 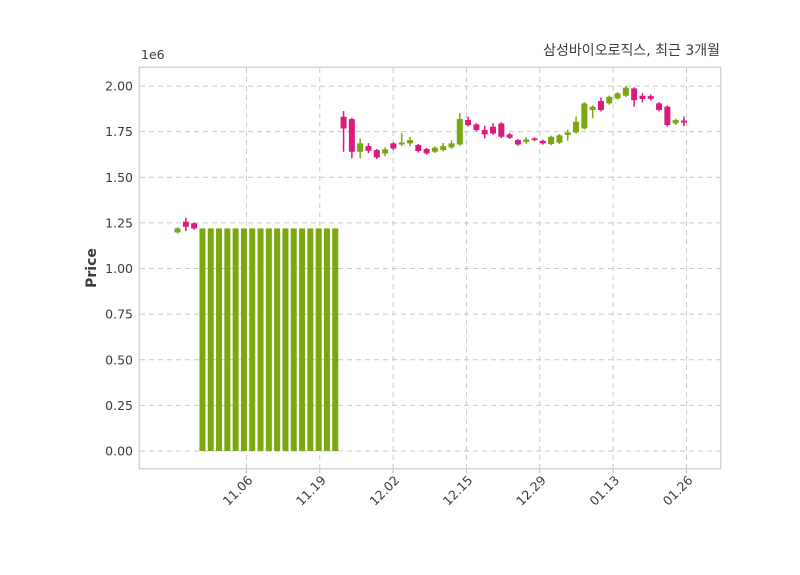 What do you see at coordinates (119, 405) in the screenshot?
I see `y-tick-label: 0.25` at bounding box center [119, 405].